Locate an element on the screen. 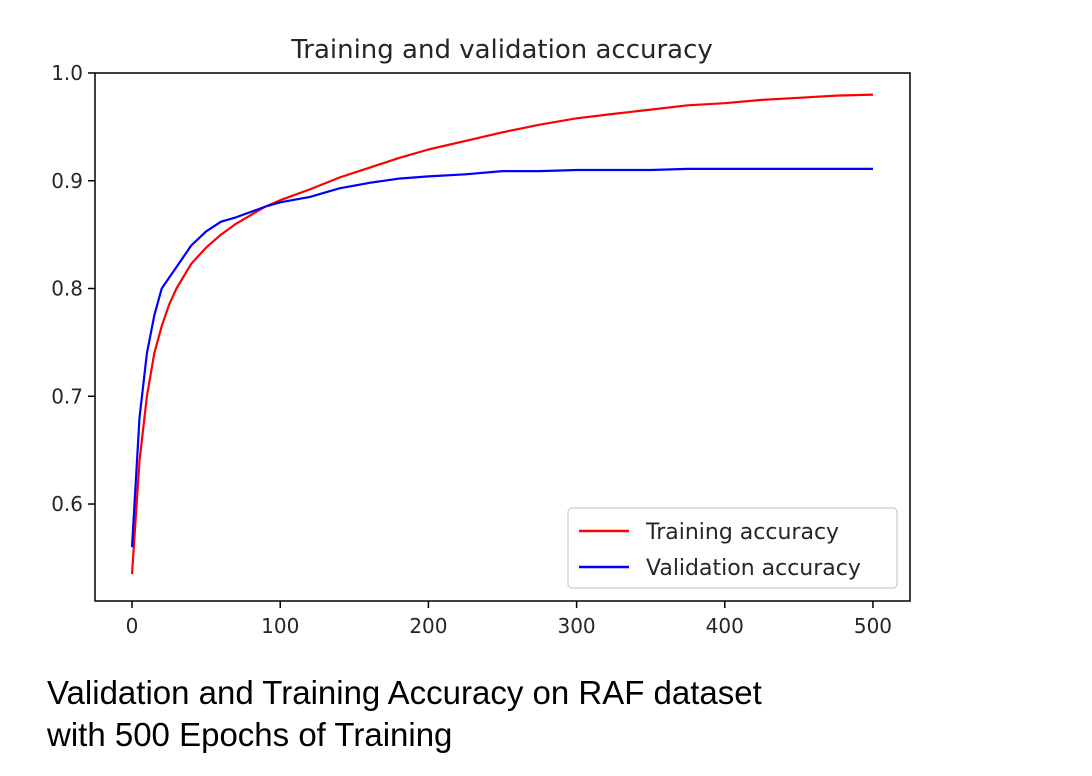 The width and height of the screenshot is (1092, 776). y-axis: 0.6 0.7 0.8 0.9 1.0 is located at coordinates (73, 288).